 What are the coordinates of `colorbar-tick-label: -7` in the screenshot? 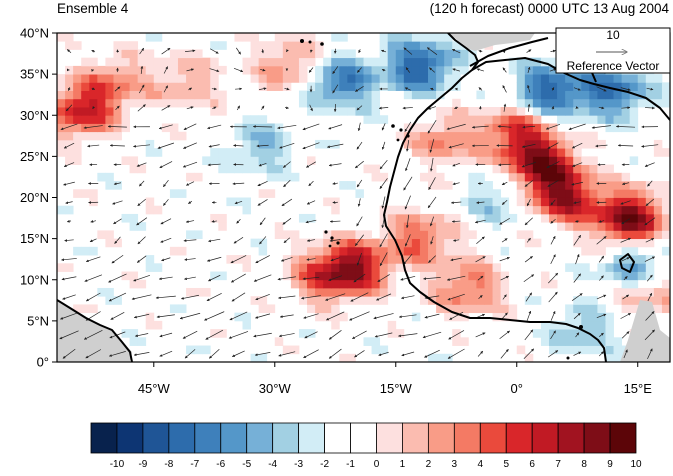 It's located at (194, 464).